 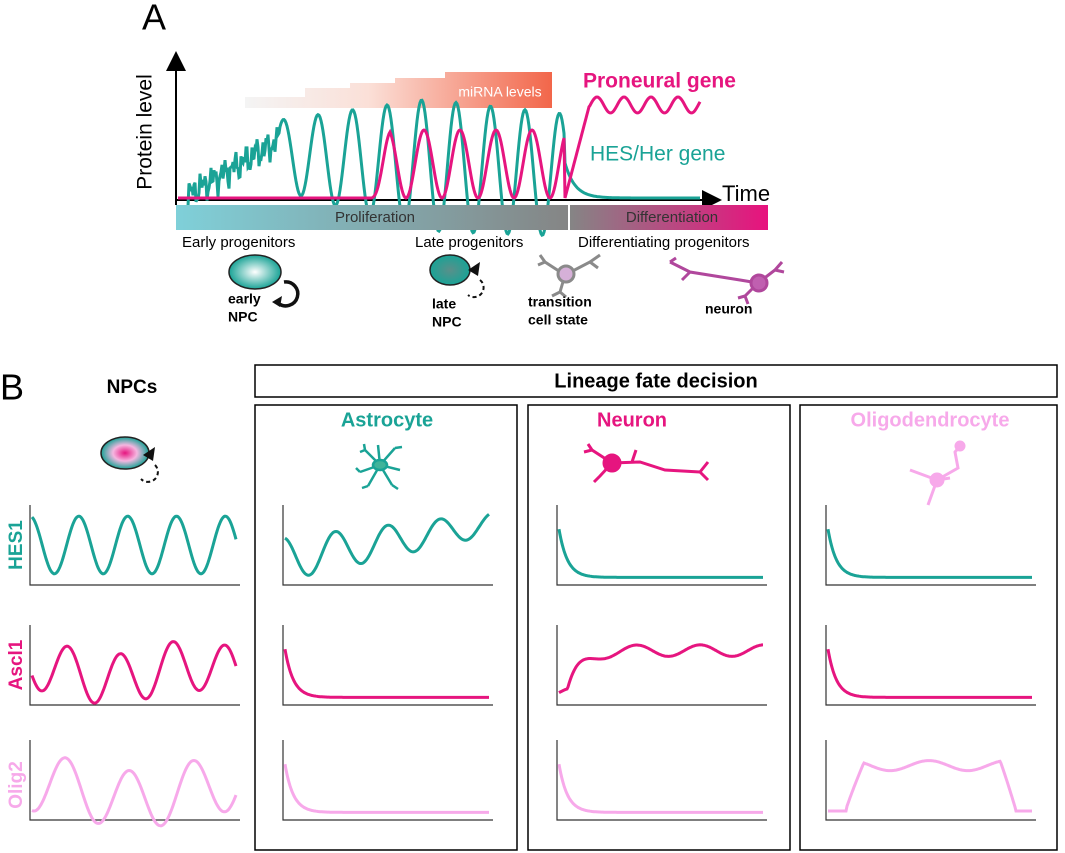 I want to click on fate-title: Neuron, so click(x=632, y=420).